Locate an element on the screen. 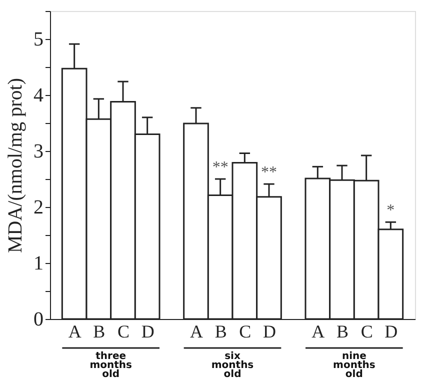 Image resolution: width=435 pixels, height=391 pixels. text: six months old is located at coordinates (232, 365).